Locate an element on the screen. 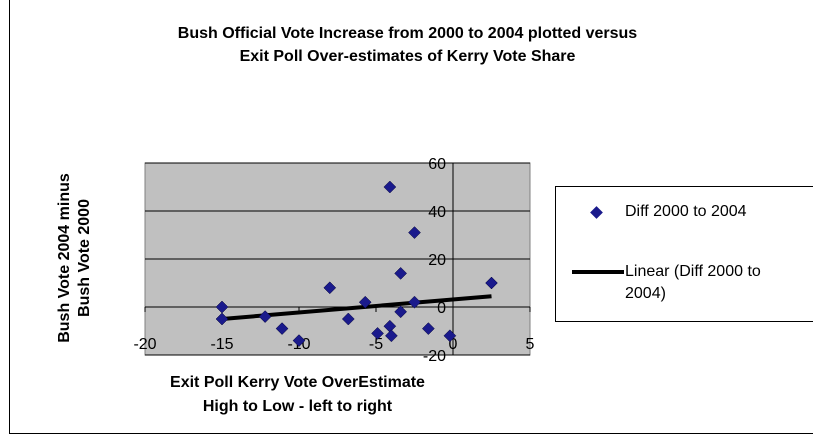  x-axis-label-line-2: High to Low - left to right is located at coordinates (297, 406).